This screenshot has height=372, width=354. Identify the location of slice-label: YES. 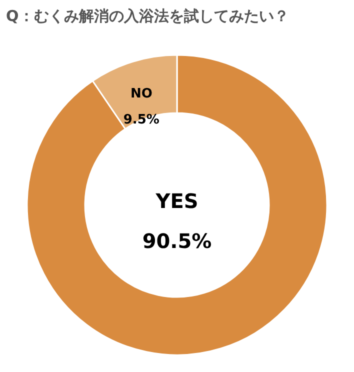
(176, 201).